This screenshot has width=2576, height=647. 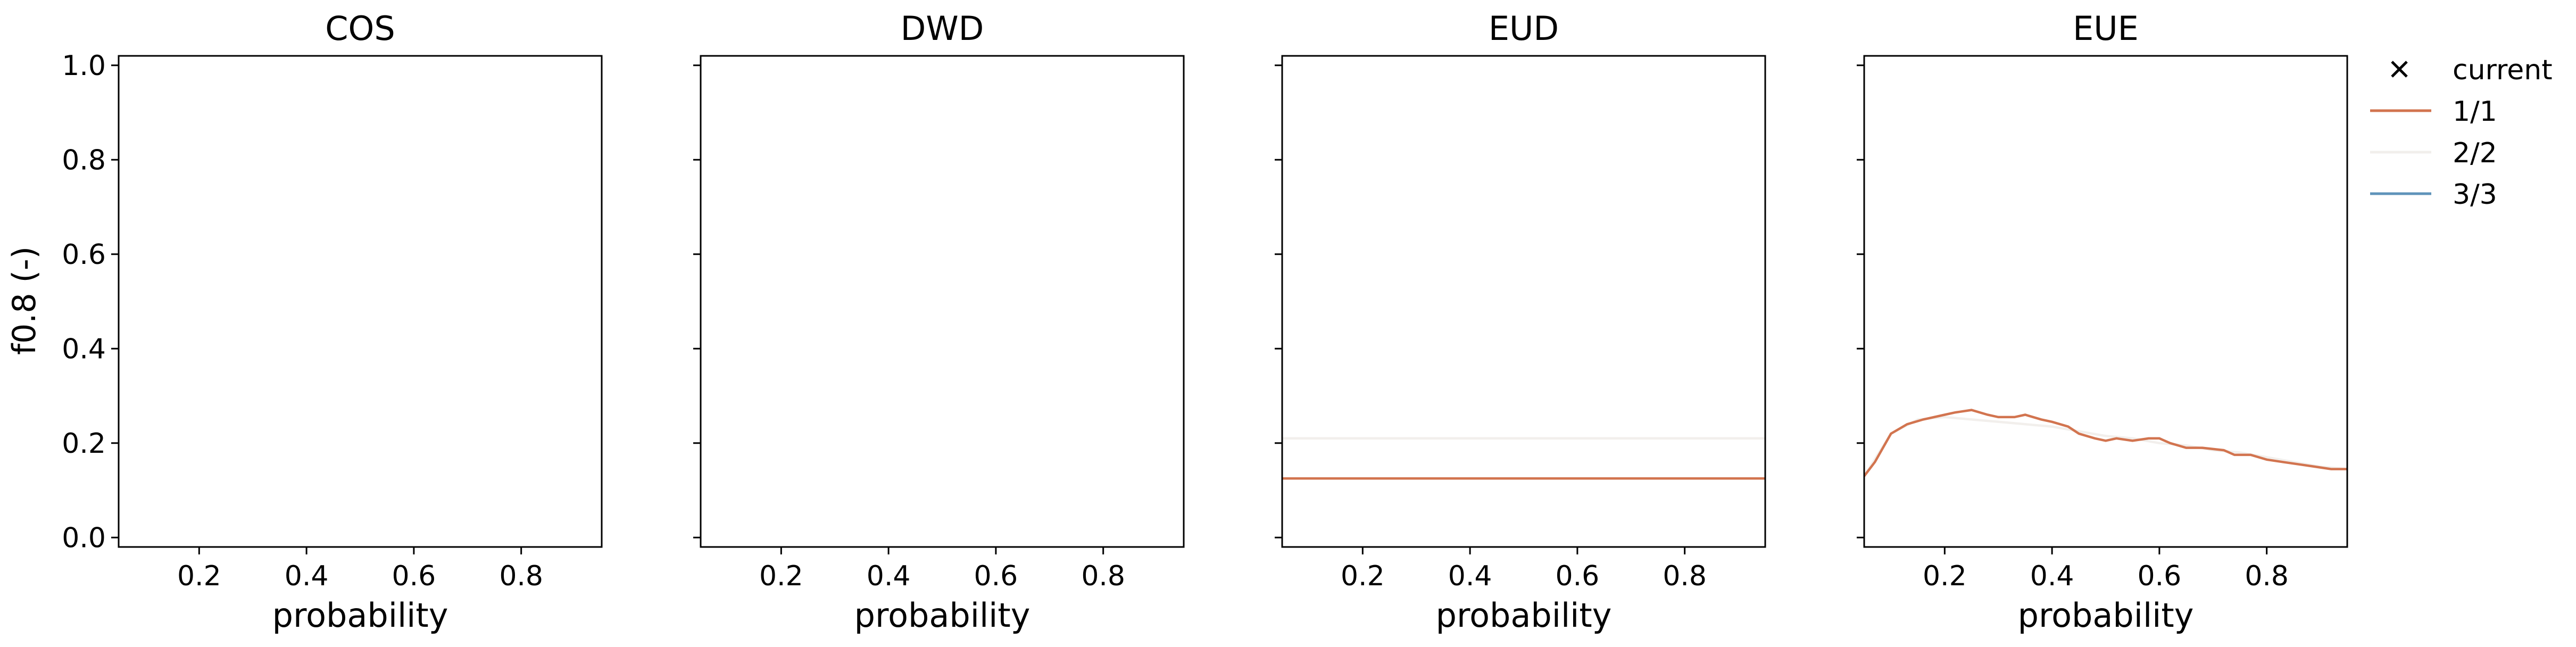 I want to click on panel-title: DWD, so click(x=942, y=28).